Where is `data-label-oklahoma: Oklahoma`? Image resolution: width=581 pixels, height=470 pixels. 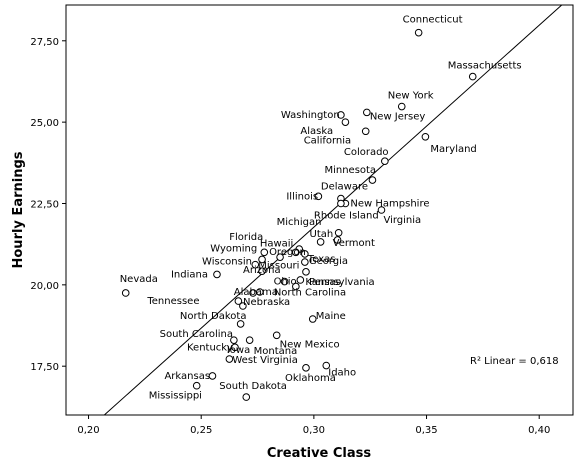
data-label-oklahoma: Oklahoma is located at coordinates (310, 378).